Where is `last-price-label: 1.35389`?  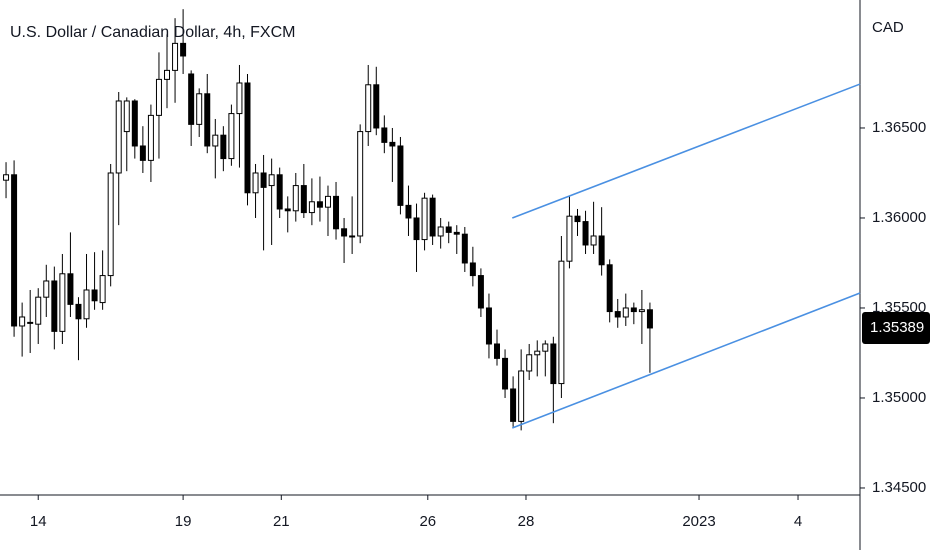
last-price-label: 1.35389 is located at coordinates (897, 327).